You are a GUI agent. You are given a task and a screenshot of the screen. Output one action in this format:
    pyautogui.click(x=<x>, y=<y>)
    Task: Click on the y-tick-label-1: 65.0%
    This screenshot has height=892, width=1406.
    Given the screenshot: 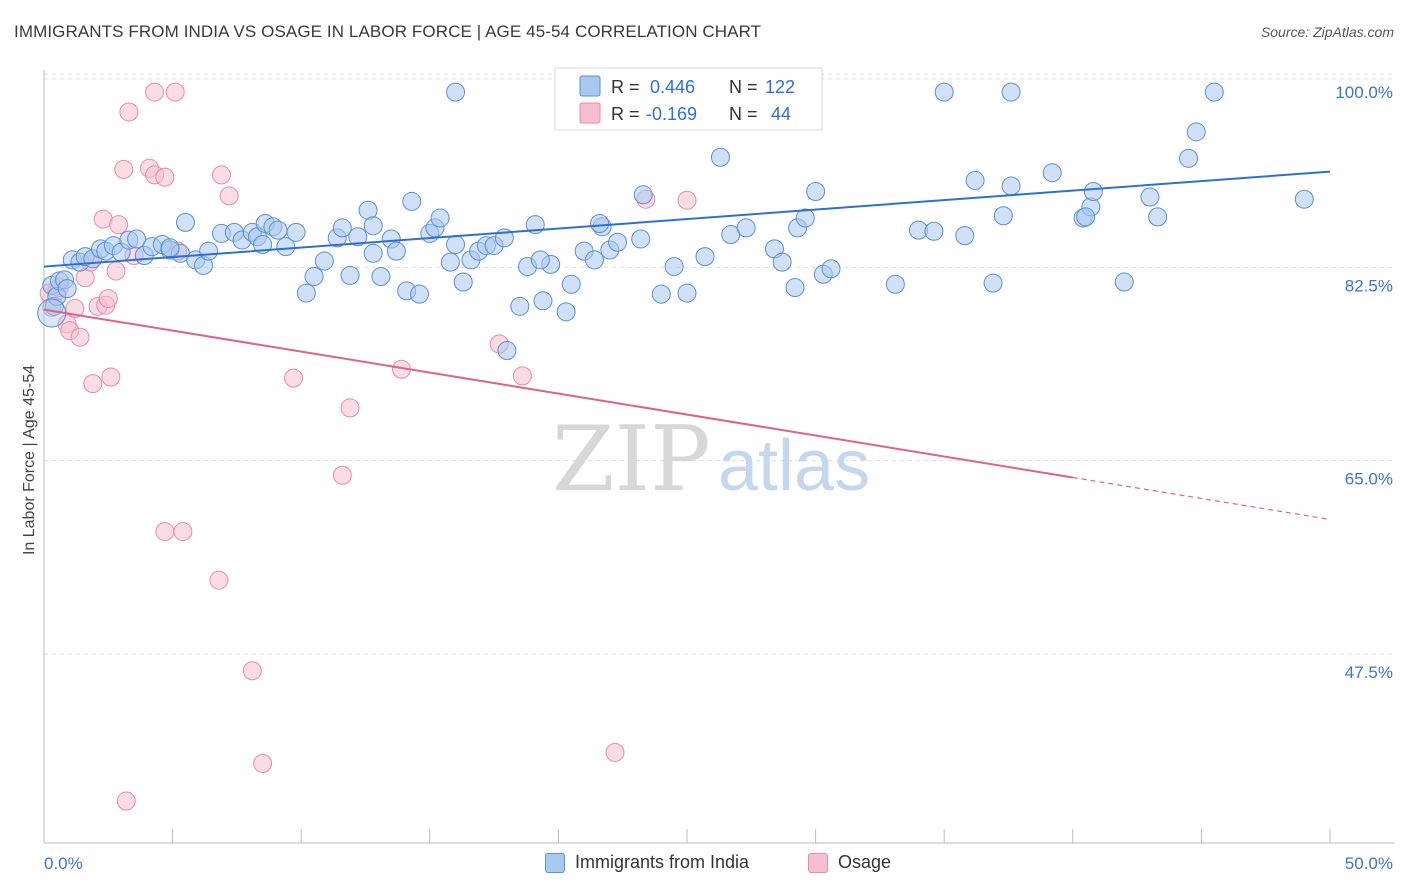 What is the action you would take?
    pyautogui.click(x=1369, y=479)
    